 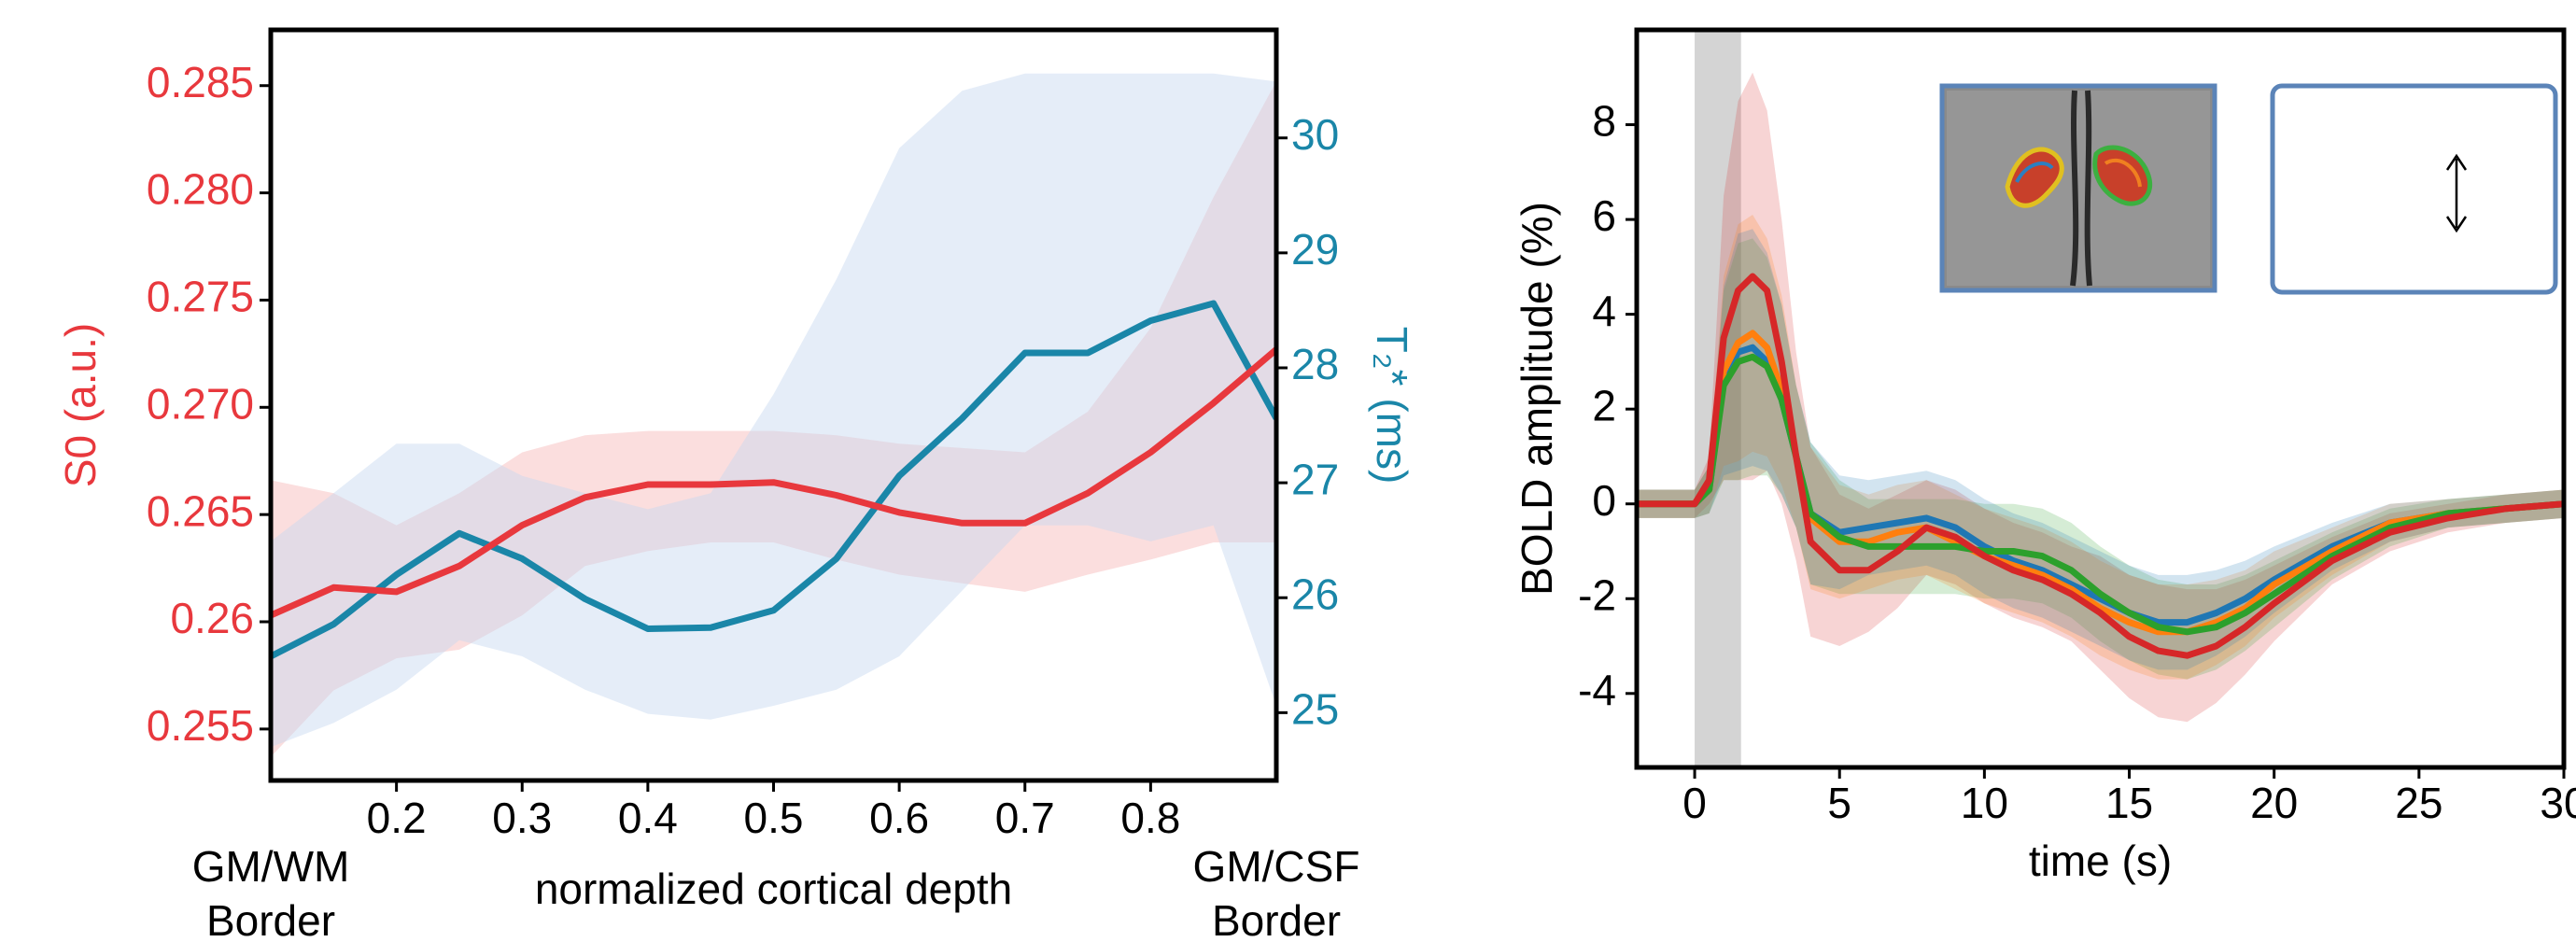 I want to click on x-tick-label: 5, so click(x=1839, y=803).